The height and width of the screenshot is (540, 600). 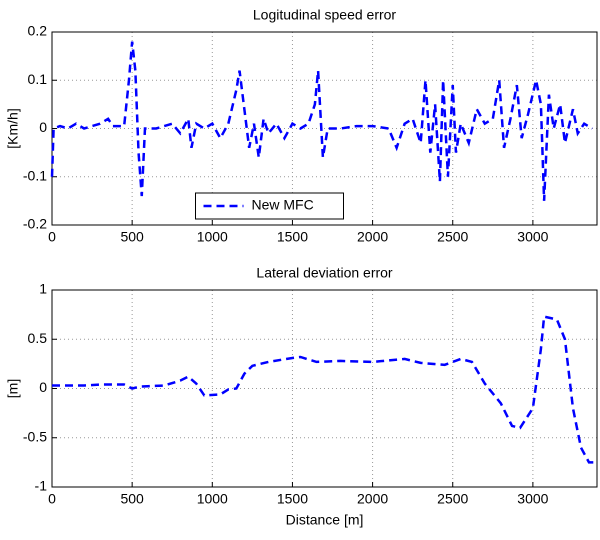 I want to click on y-tick-label: 0.1, so click(x=38, y=79).